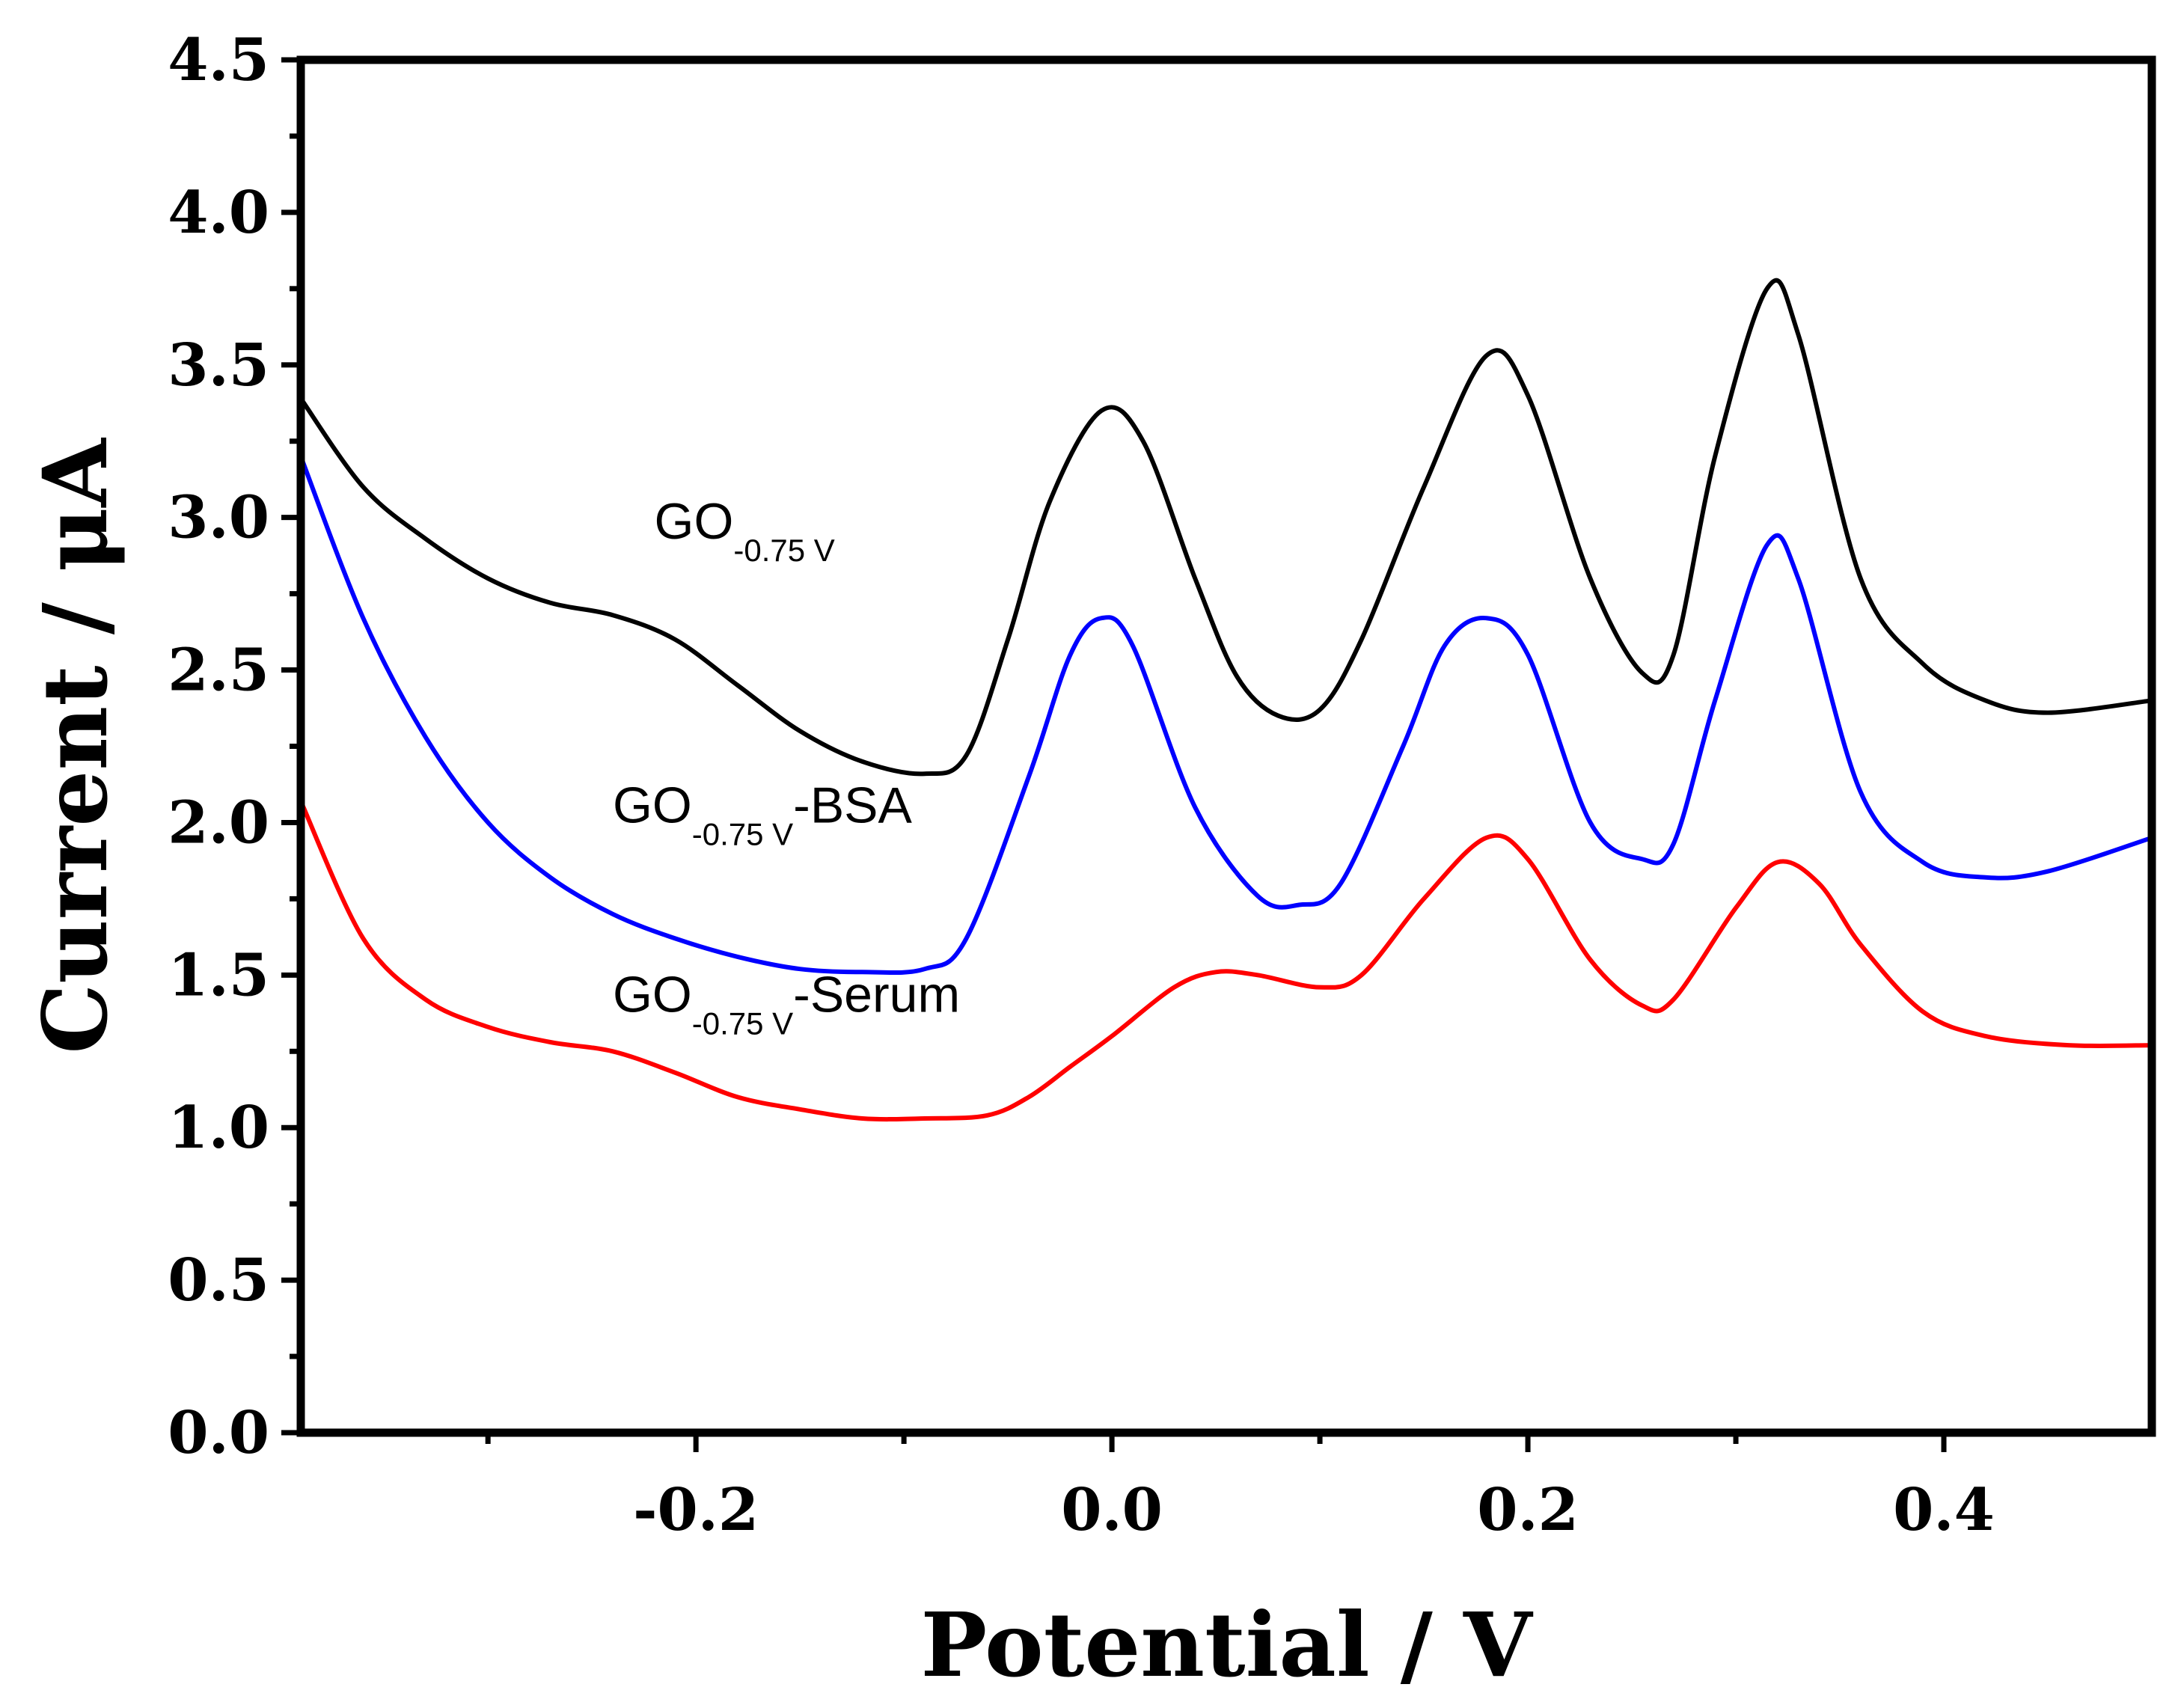 Image resolution: width=2178 pixels, height=1708 pixels. I want to click on y-tick-label: 2.5, so click(218, 671).